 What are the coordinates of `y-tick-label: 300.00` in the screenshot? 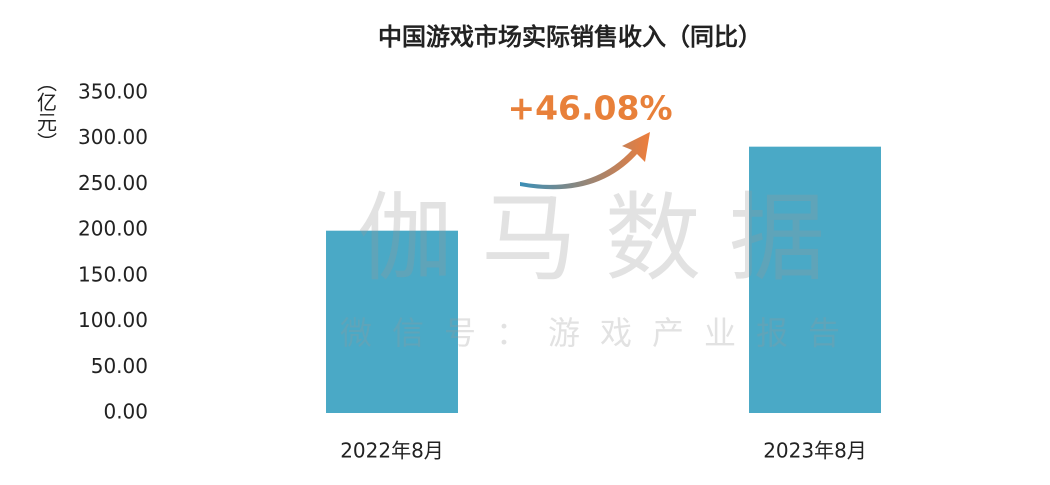 It's located at (113, 137).